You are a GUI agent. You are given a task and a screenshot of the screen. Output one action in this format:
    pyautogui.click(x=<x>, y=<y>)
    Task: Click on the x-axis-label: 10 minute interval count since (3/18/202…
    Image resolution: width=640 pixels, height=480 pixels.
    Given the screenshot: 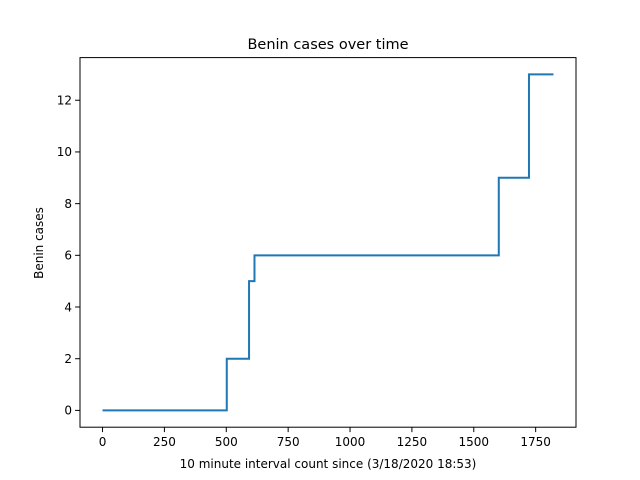 What is the action you would take?
    pyautogui.click(x=328, y=464)
    